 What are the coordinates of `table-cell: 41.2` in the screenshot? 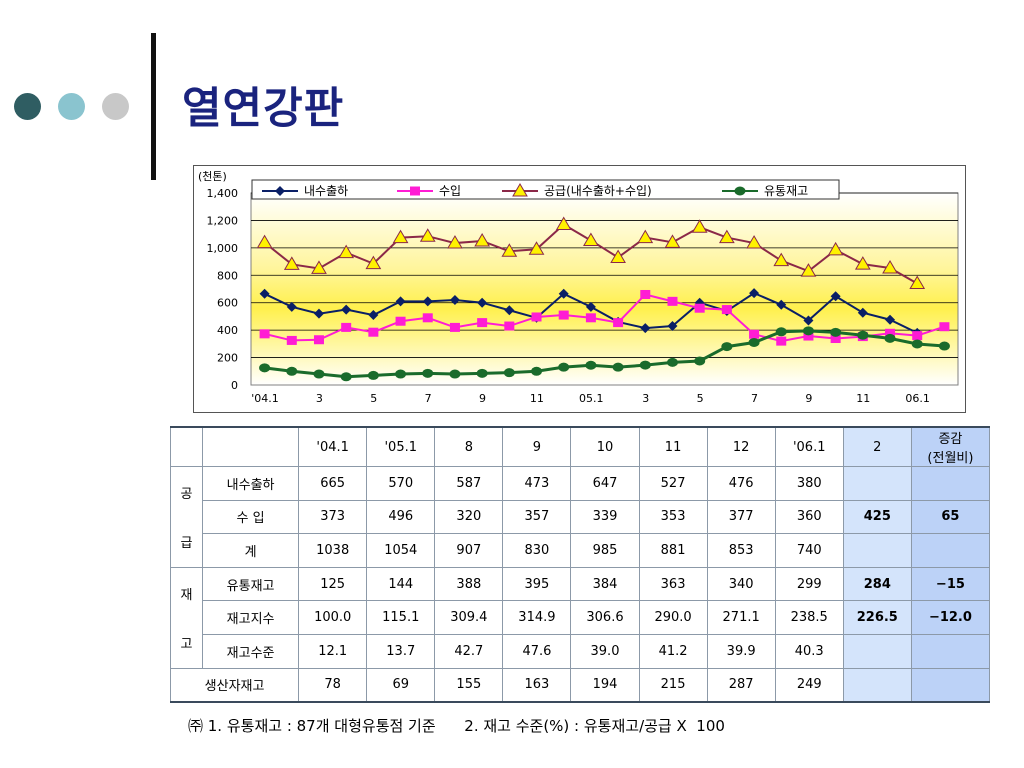 It's located at (673, 651).